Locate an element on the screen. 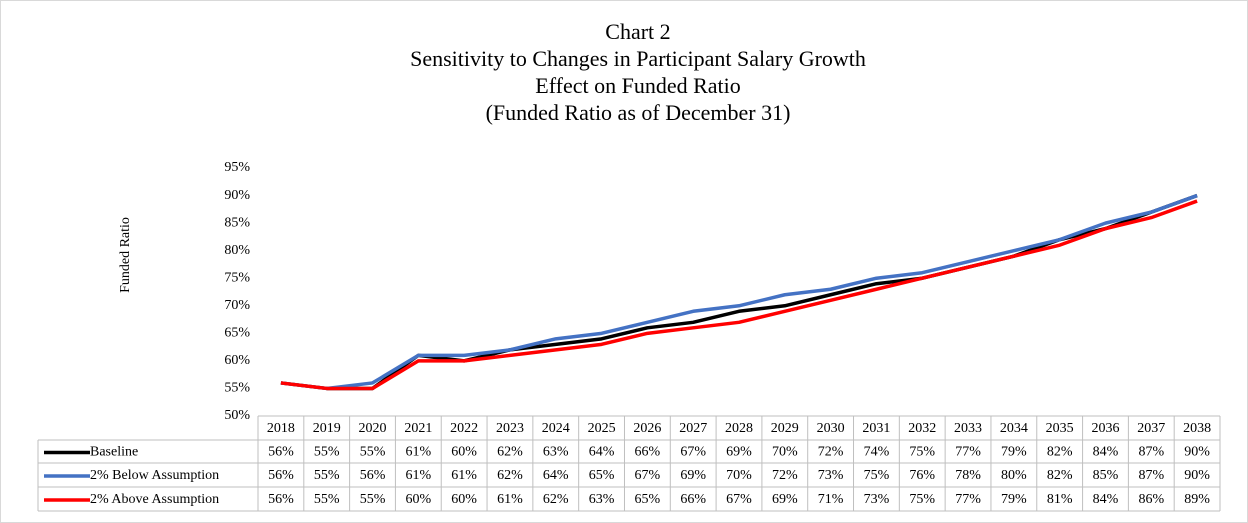 This screenshot has height=523, width=1248. data-label: 81% is located at coordinates (1060, 499).